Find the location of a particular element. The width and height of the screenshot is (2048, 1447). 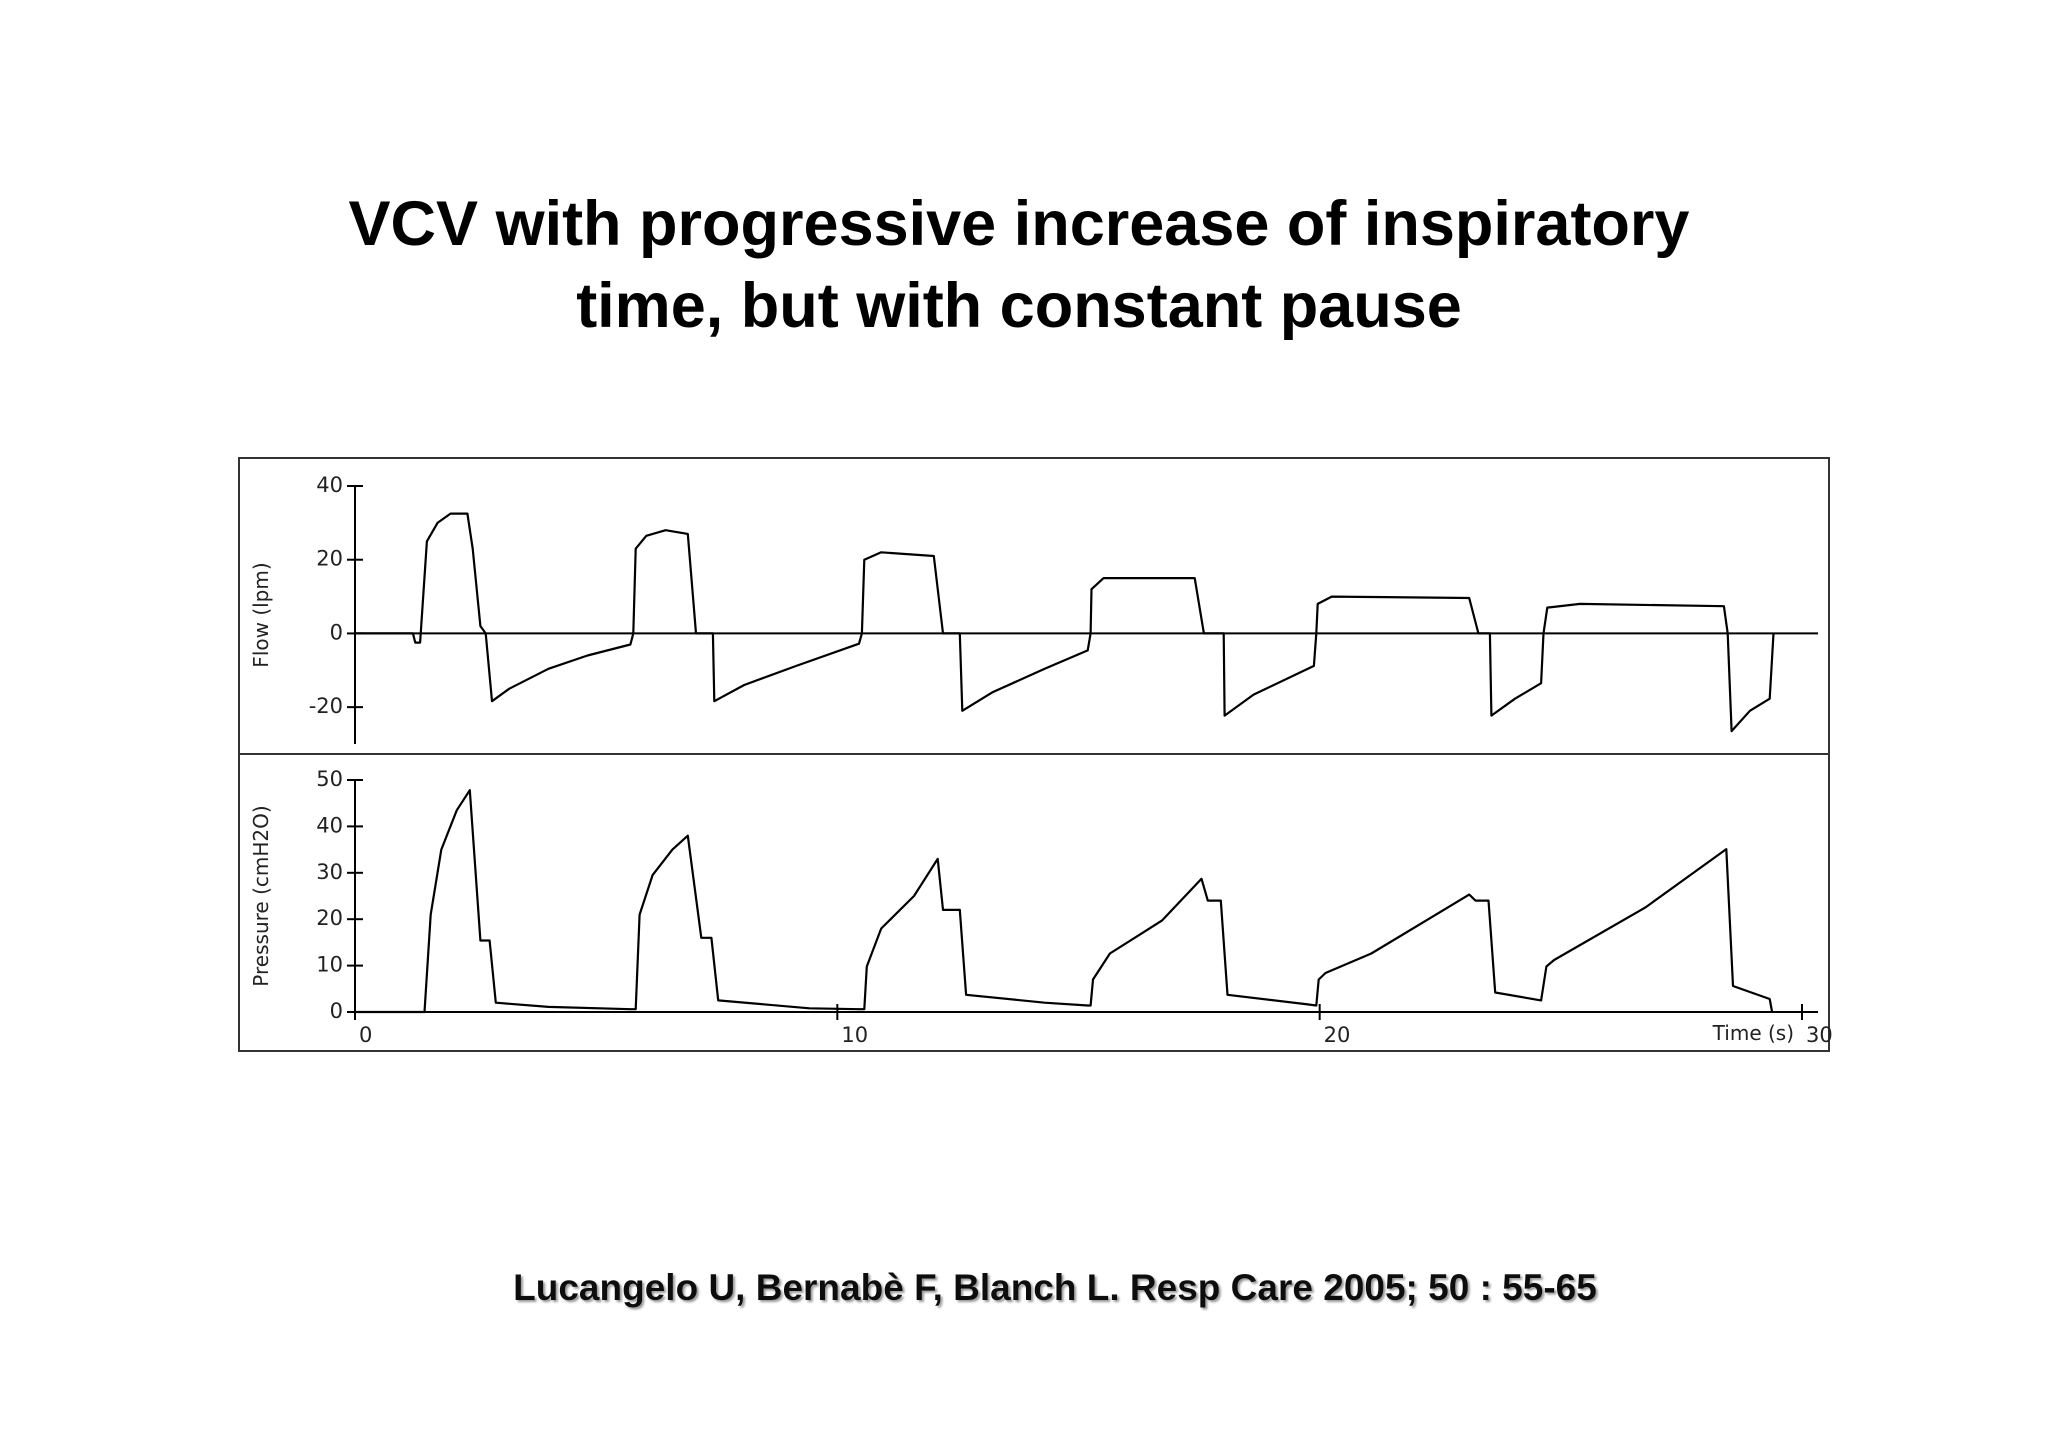

x-tick-label: 10 is located at coordinates (854, 1035).